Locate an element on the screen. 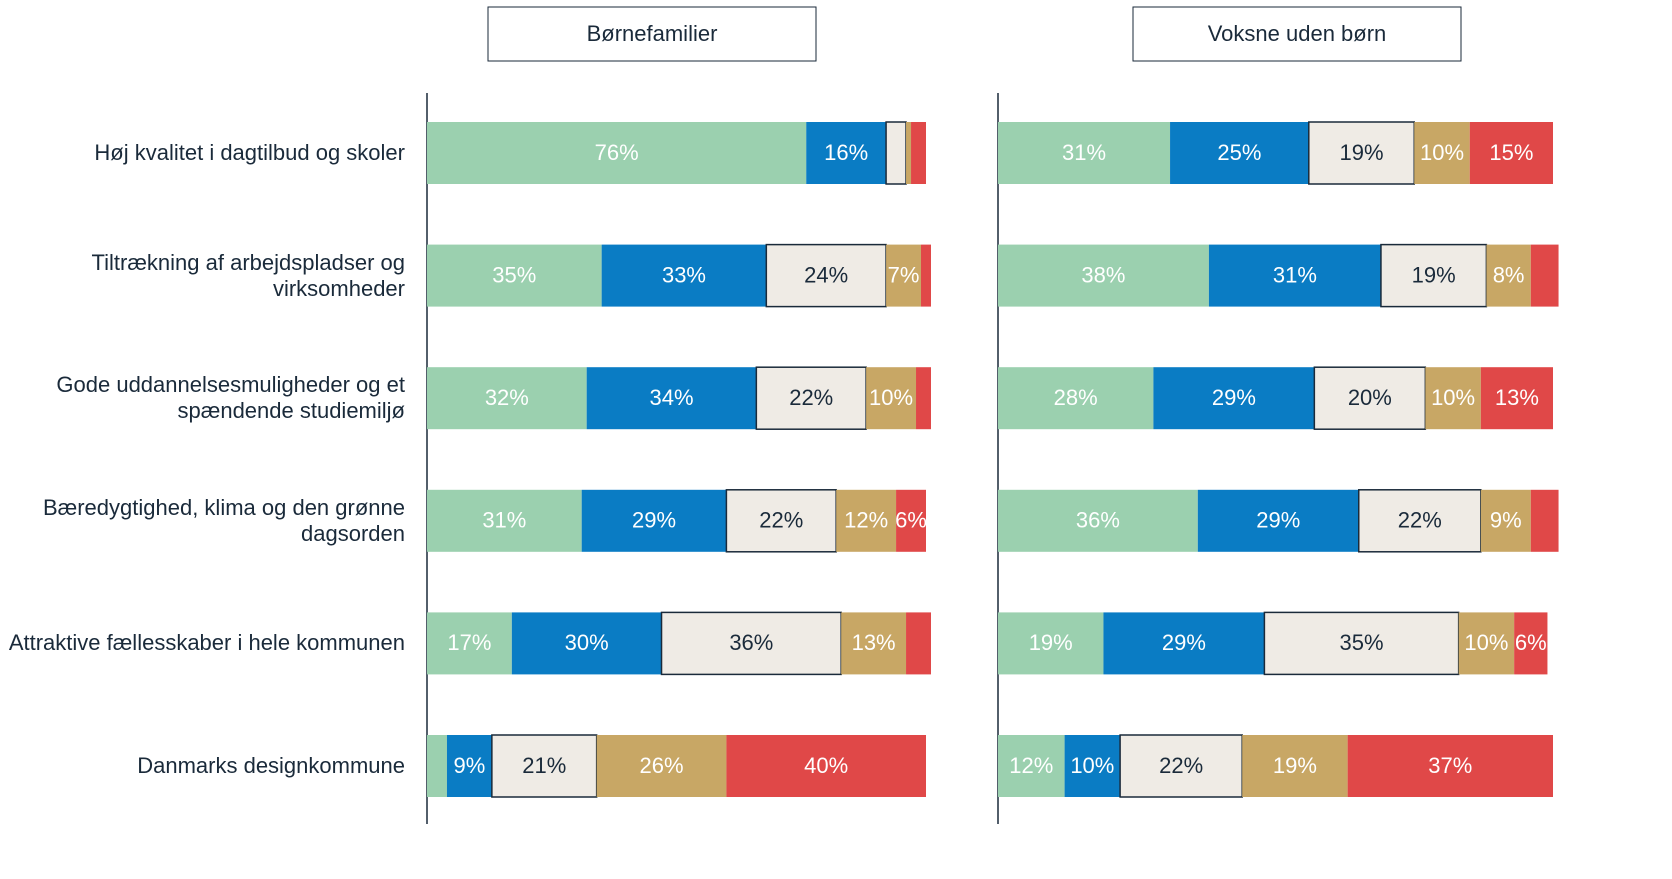  value-label: 8% is located at coordinates (1509, 274).